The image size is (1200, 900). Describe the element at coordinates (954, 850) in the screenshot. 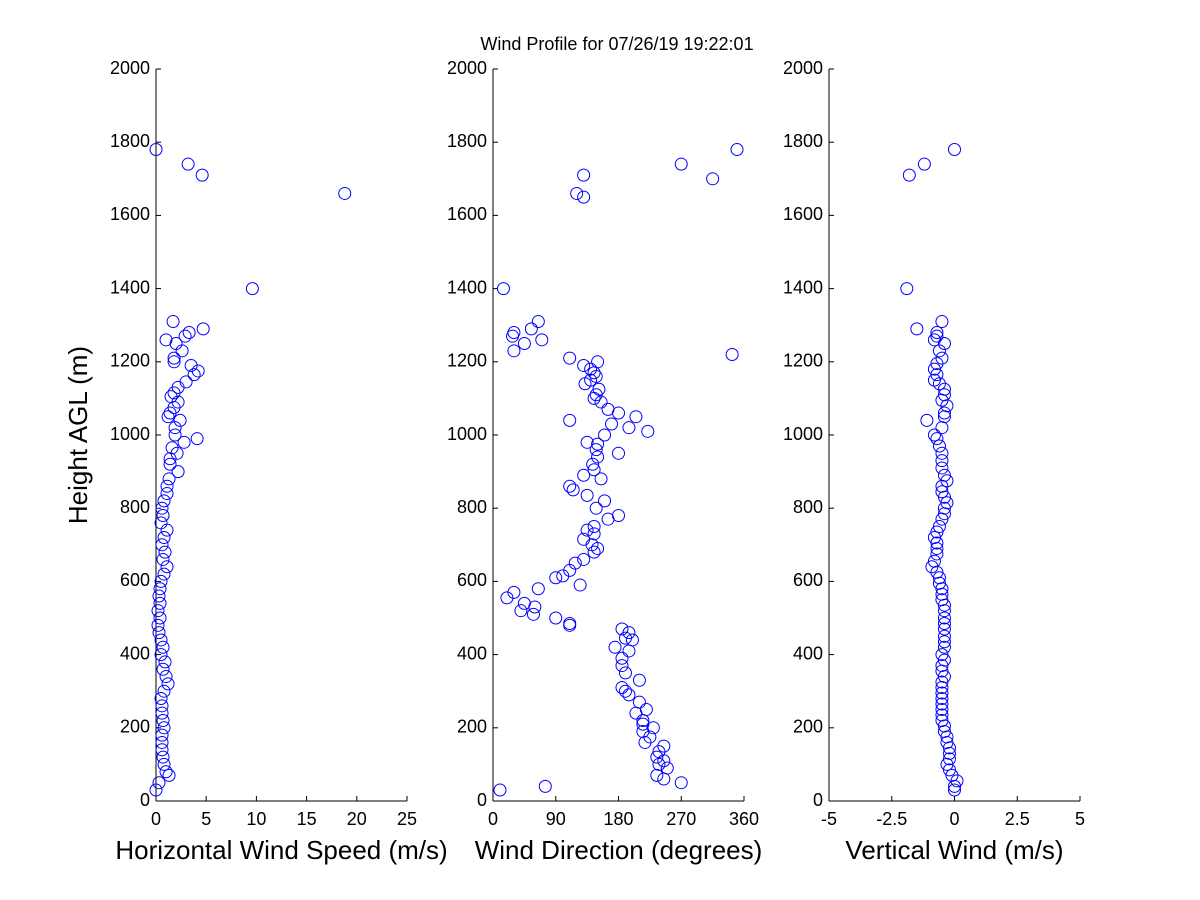

I see `x-axis-label: Vertical Wind (m/s)` at that location.